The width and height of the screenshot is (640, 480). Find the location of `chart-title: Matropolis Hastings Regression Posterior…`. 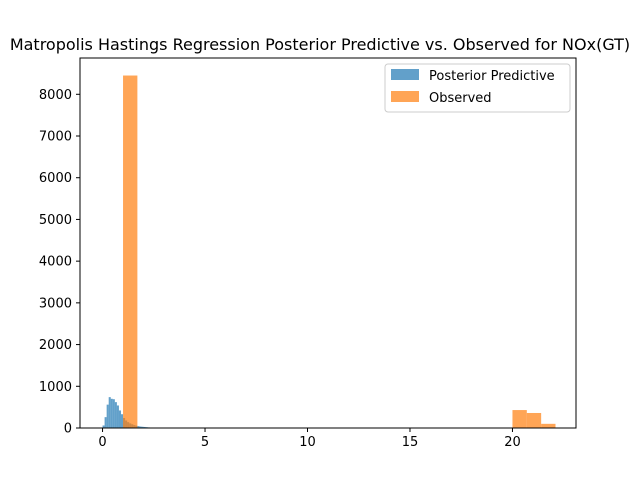

chart-title: Matropolis Hastings Regression Posterior… is located at coordinates (320, 44).